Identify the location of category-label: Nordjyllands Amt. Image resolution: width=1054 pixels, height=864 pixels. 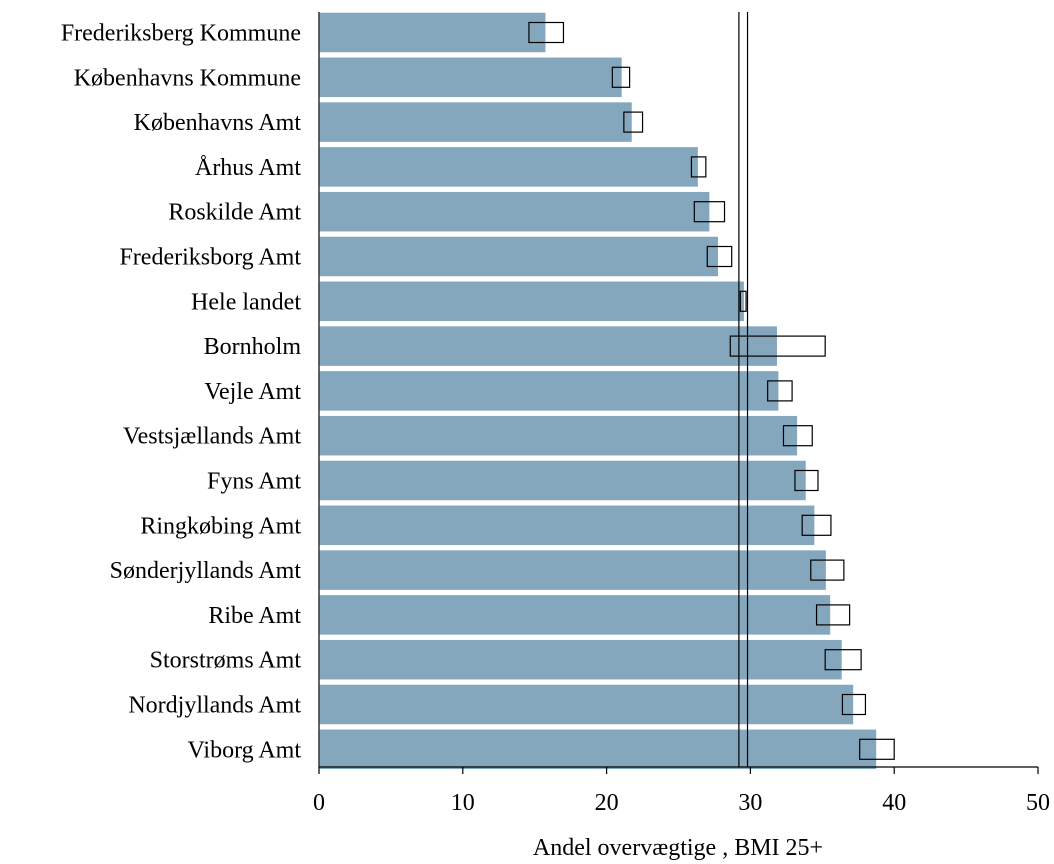
(214, 706).